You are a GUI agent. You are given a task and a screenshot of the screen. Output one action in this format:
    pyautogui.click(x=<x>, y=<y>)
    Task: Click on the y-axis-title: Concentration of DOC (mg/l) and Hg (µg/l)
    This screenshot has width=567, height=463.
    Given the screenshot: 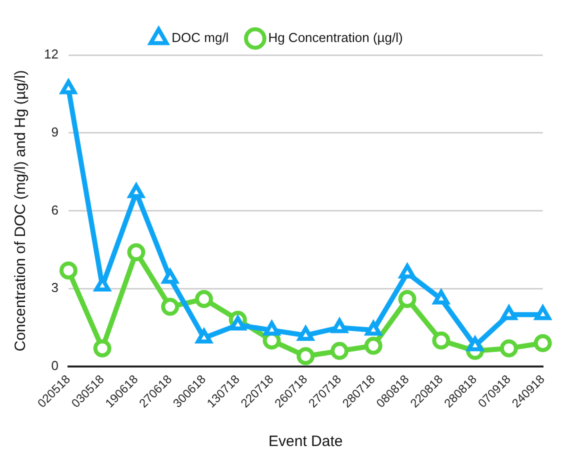 What is the action you would take?
    pyautogui.click(x=21, y=211)
    